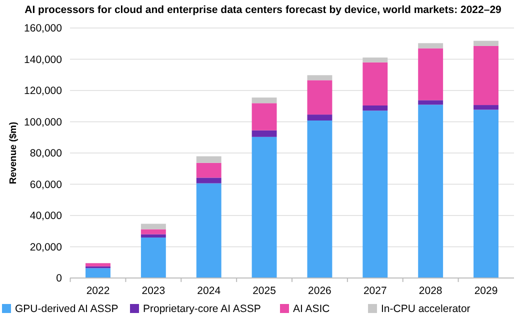  What do you see at coordinates (202, 309) in the screenshot?
I see `legend-label: Proprietary-core AI ASSP` at bounding box center [202, 309].